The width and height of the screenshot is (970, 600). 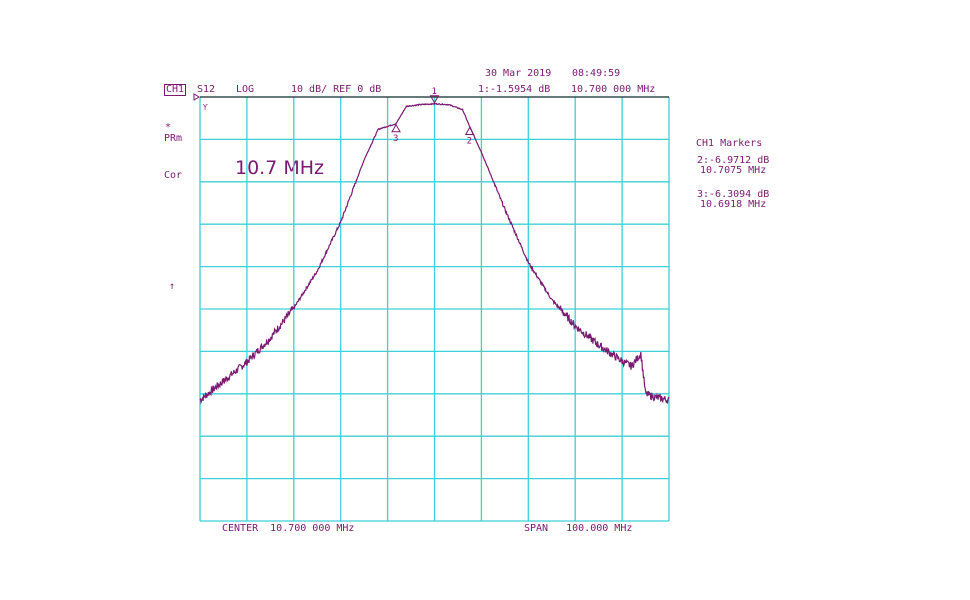 What do you see at coordinates (469, 142) in the screenshot?
I see `marker-2-label: 2` at bounding box center [469, 142].